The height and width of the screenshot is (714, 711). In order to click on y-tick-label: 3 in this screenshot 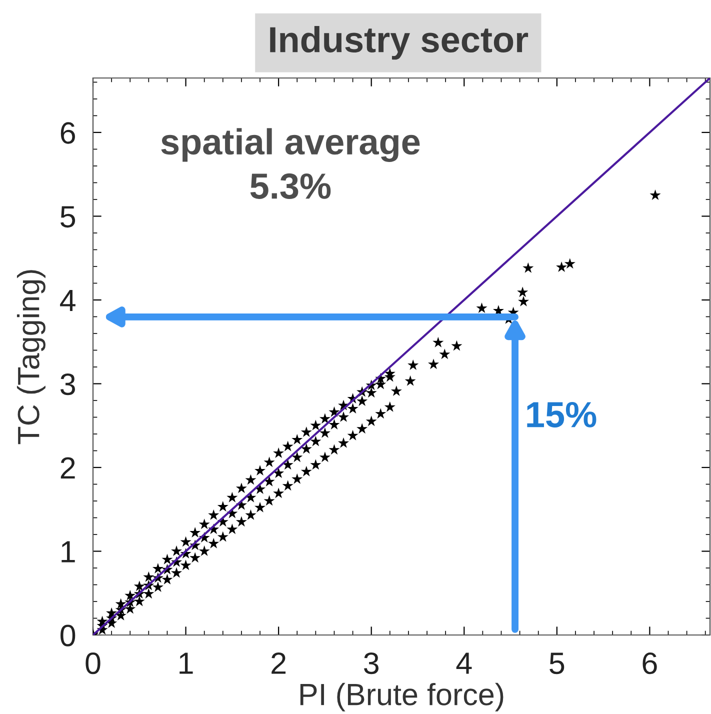, I will do `click(67, 384)`.